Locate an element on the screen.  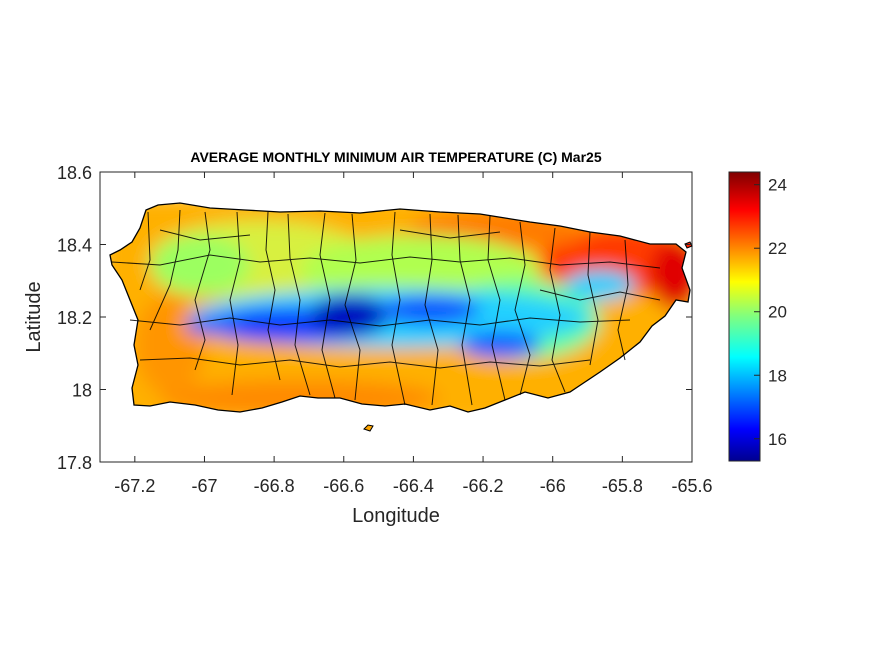
colorbar-tick-label: 18 is located at coordinates (777, 375).